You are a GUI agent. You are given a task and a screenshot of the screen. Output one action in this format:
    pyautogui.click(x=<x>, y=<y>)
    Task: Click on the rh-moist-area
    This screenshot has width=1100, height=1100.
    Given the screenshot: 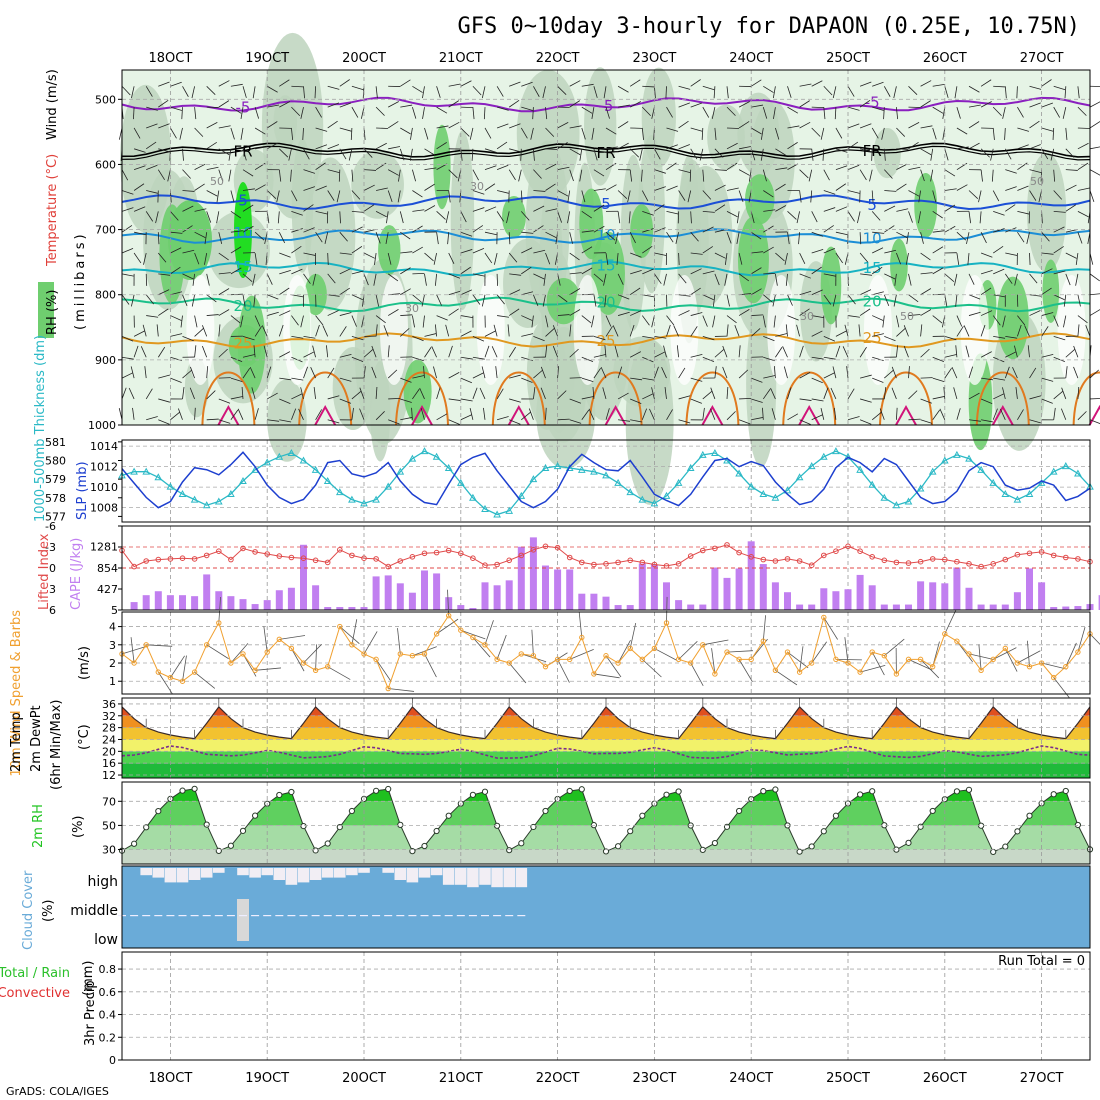 What is the action you would take?
    pyautogui.click(x=563, y=301)
    